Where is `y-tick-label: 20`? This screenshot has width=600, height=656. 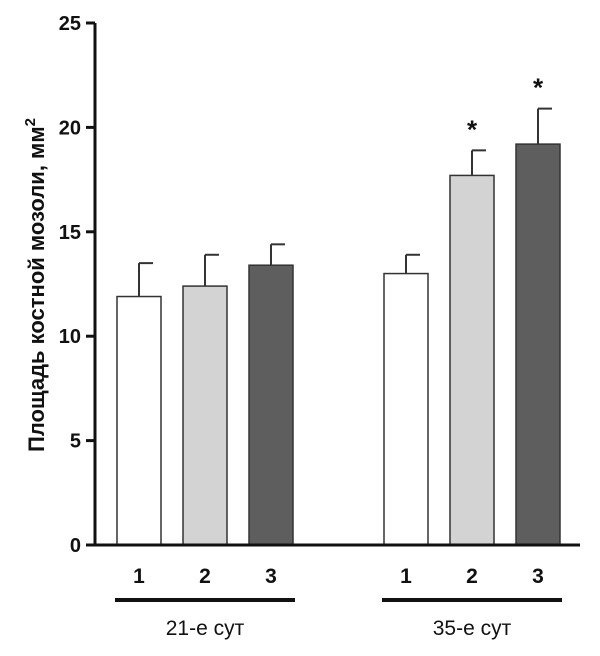
y-tick-label: 20 is located at coordinates (70, 128).